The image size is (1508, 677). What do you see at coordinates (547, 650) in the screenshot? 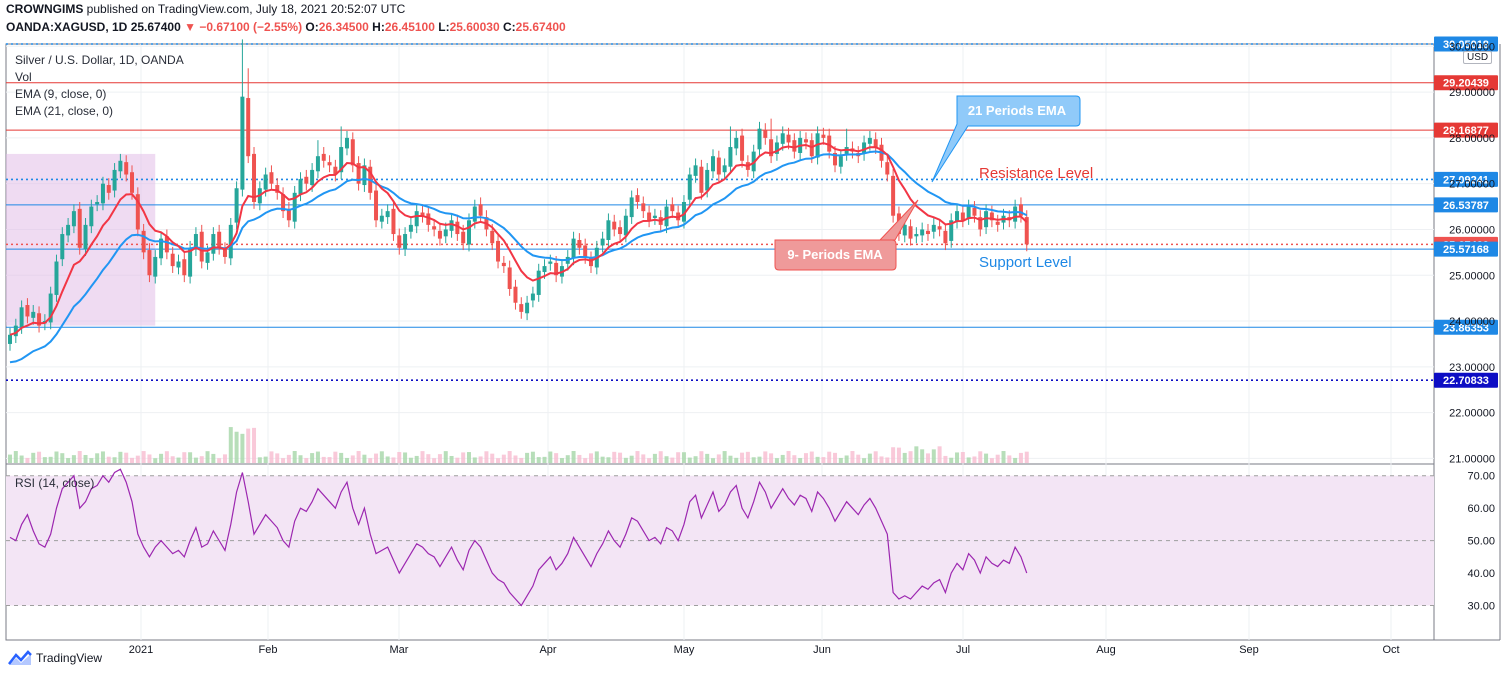
I see `x-tick-label: Apr` at bounding box center [547, 650].